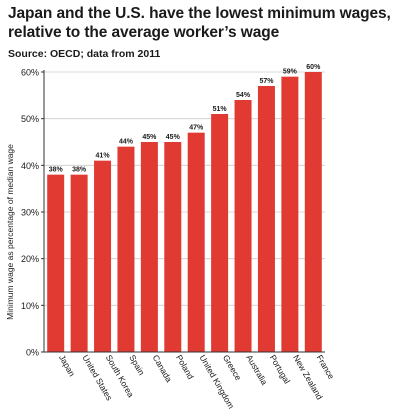 The width and height of the screenshot is (405, 410). Describe the element at coordinates (126, 142) in the screenshot. I see `bar-value-label: 44%` at that location.